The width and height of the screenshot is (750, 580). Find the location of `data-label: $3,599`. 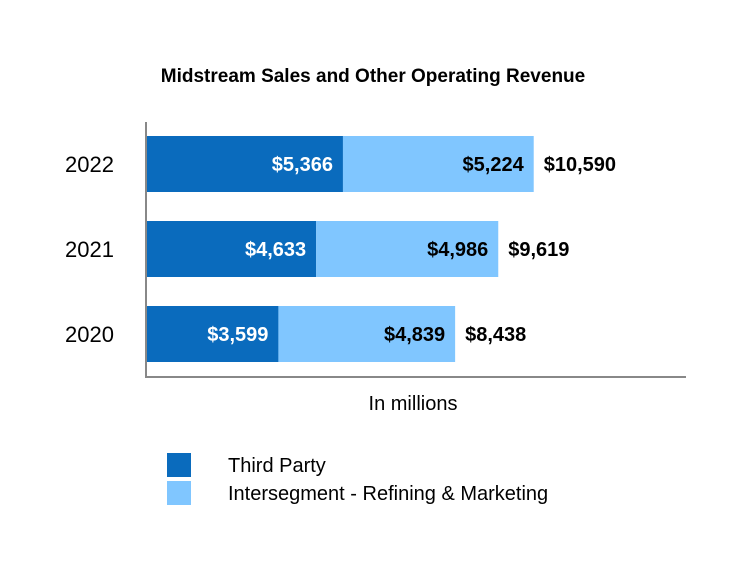

data-label: $3,599 is located at coordinates (237, 335).